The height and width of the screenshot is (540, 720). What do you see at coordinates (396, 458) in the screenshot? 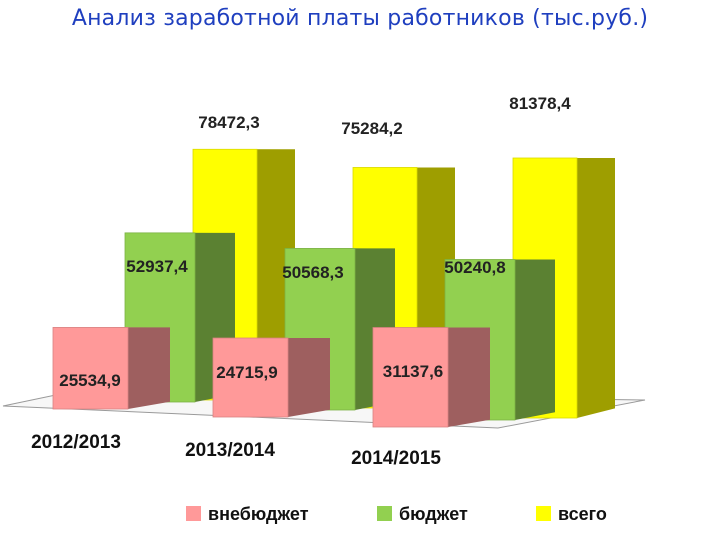
I see `category-label-2014/2015: 2014/2015` at bounding box center [396, 458].